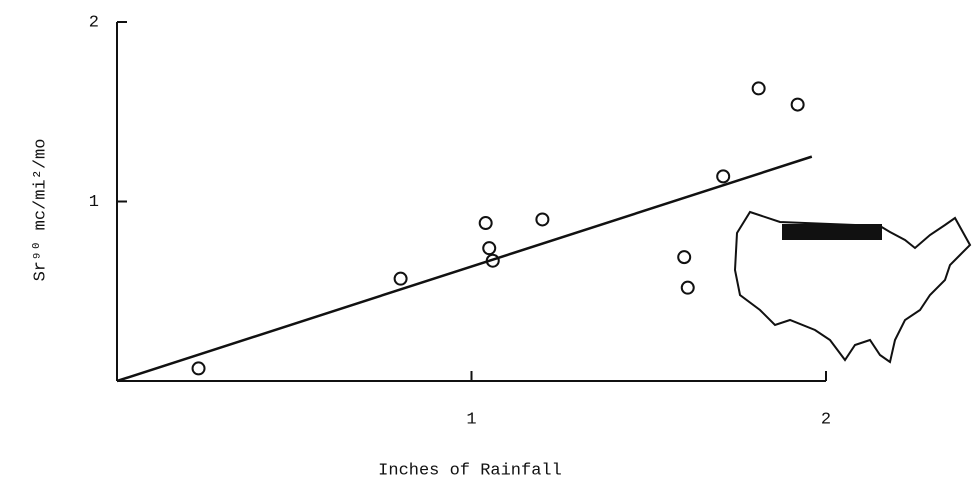 The width and height of the screenshot is (977, 493). I want to click on y-axis-label: Sr⁹⁰ mc/mi²/mo, so click(40, 210).